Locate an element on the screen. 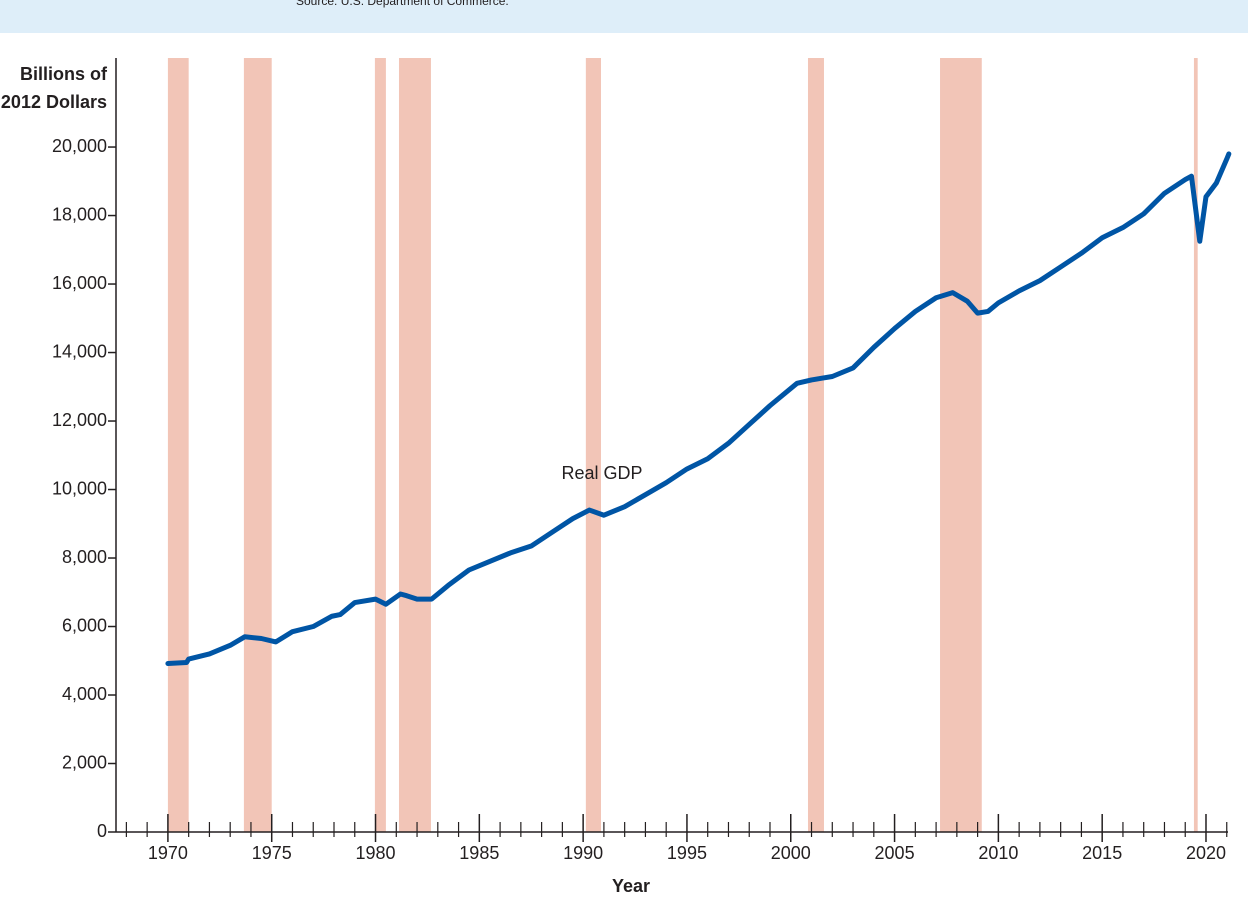 This screenshot has width=1248, height=906. y-tick-label: 4,000 is located at coordinates (84, 694).